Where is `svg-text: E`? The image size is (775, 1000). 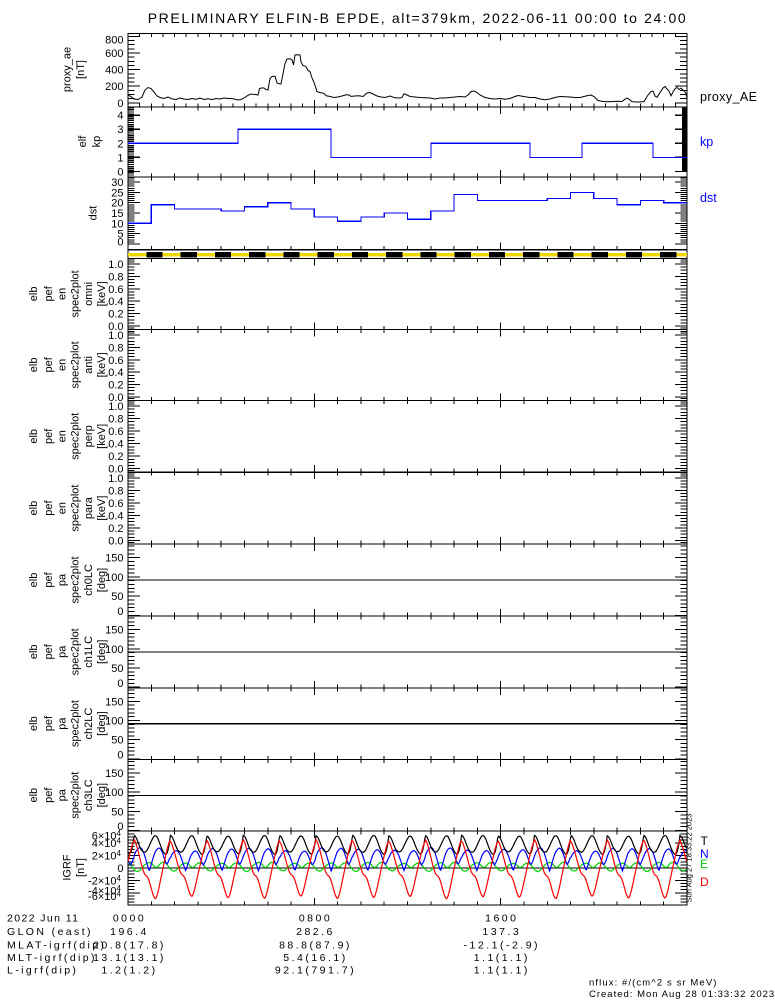 svg-text: E is located at coordinates (704, 864).